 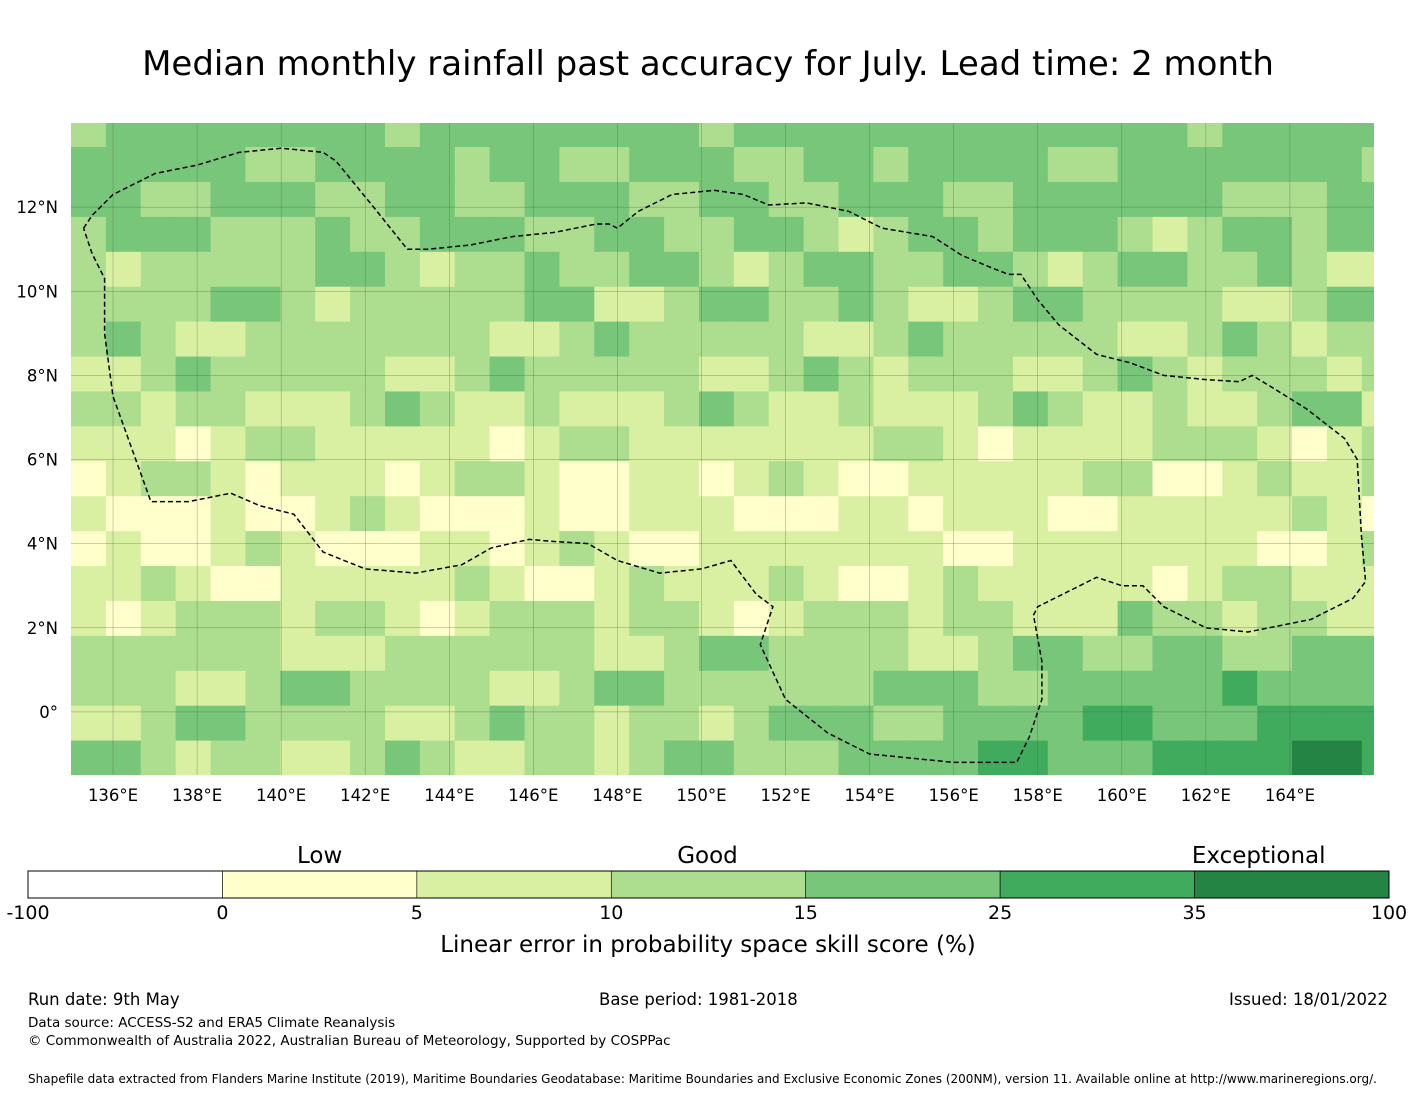 I want to click on longitude-tick-label: 154°E, so click(x=870, y=795).